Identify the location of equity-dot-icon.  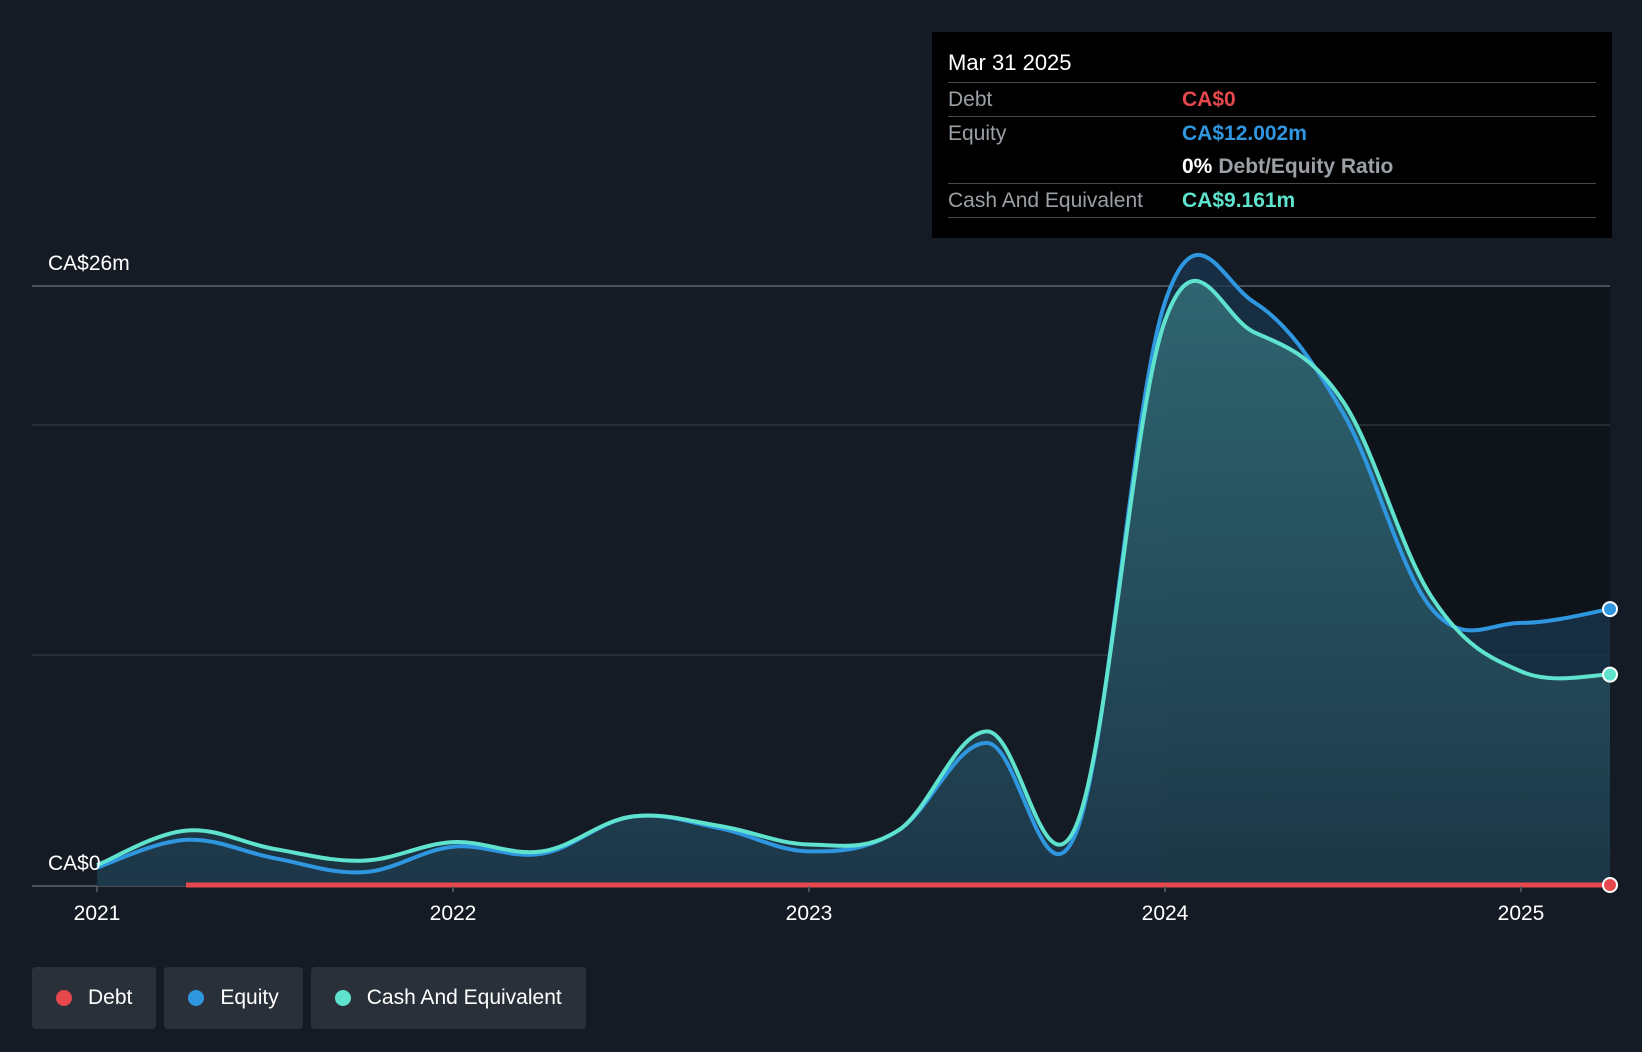
(196, 998).